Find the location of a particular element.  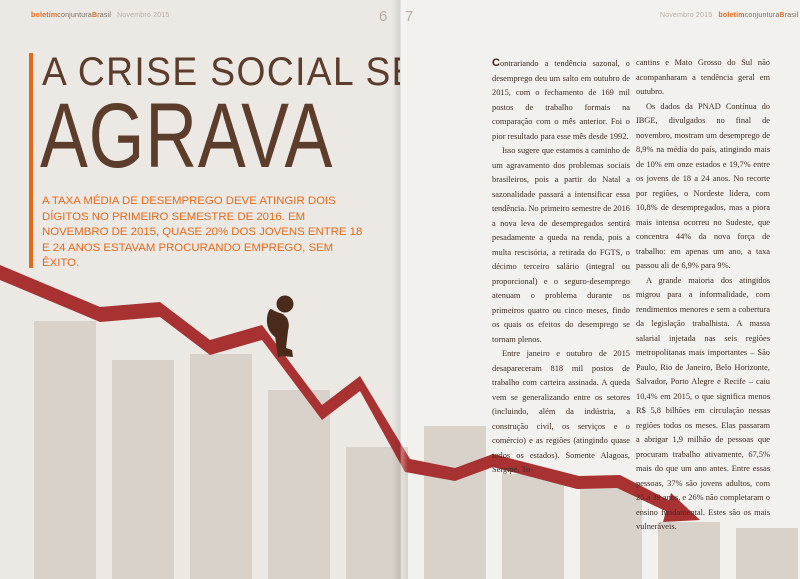

page-number-right: 7 is located at coordinates (409, 16).